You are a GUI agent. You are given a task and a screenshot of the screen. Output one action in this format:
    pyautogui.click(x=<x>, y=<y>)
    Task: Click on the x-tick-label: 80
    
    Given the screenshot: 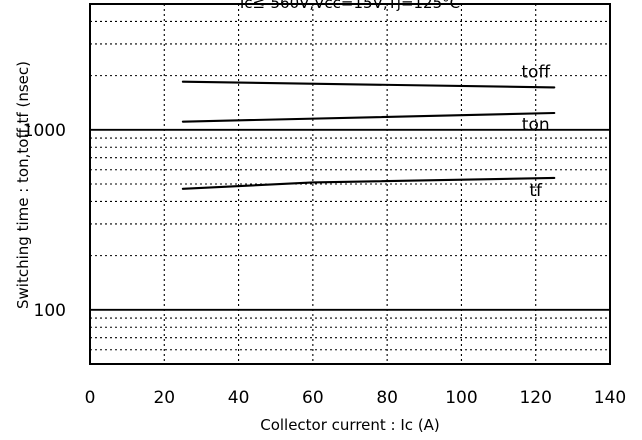 What is the action you would take?
    pyautogui.click(x=387, y=398)
    